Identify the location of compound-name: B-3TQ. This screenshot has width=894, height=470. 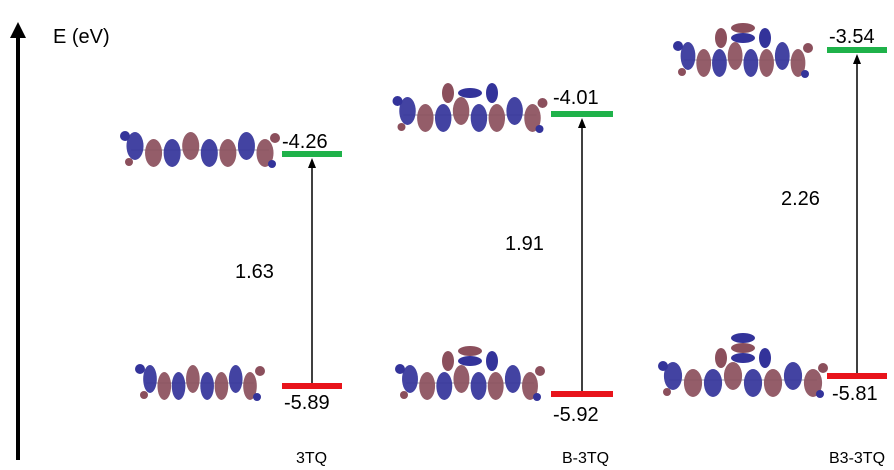
(585, 458).